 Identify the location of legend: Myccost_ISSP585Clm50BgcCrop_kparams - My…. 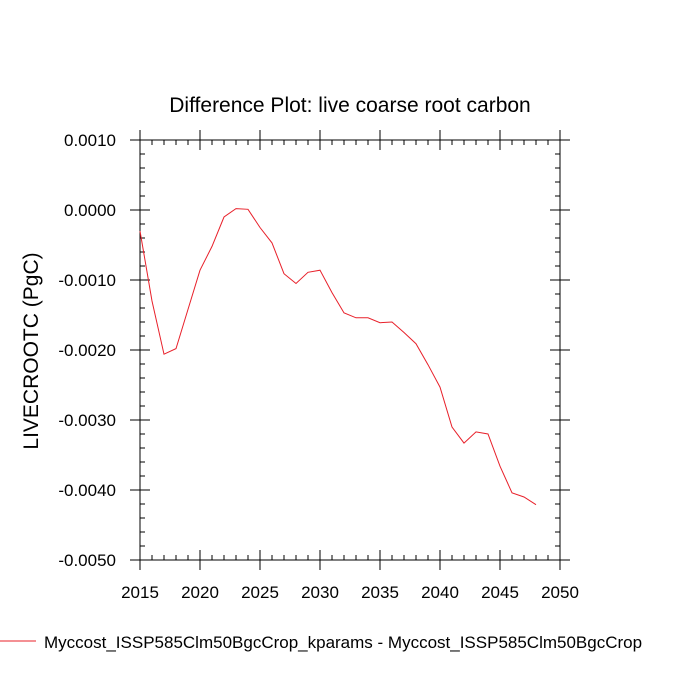
(321, 642).